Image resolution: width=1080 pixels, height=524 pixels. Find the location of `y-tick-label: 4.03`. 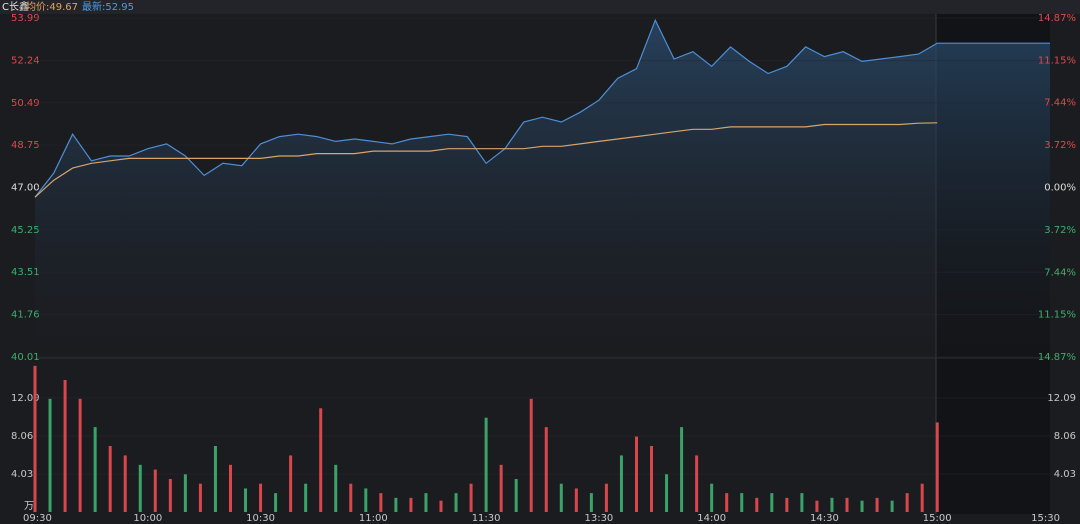

y-tick-label: 4.03 is located at coordinates (22, 474).